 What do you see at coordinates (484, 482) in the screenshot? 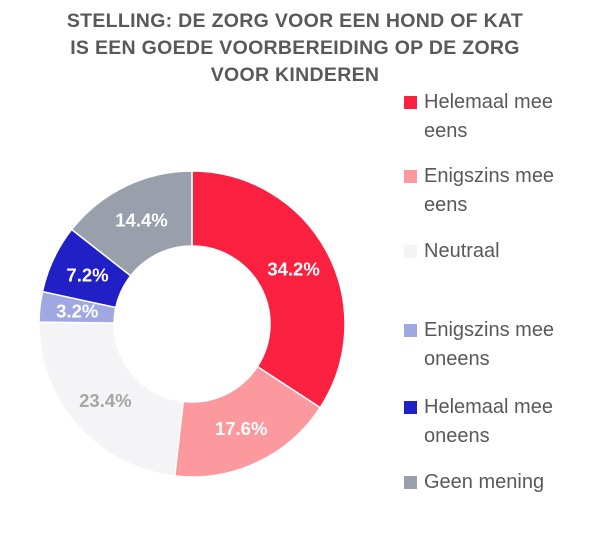
I see `legend-label: Geen mening` at bounding box center [484, 482].